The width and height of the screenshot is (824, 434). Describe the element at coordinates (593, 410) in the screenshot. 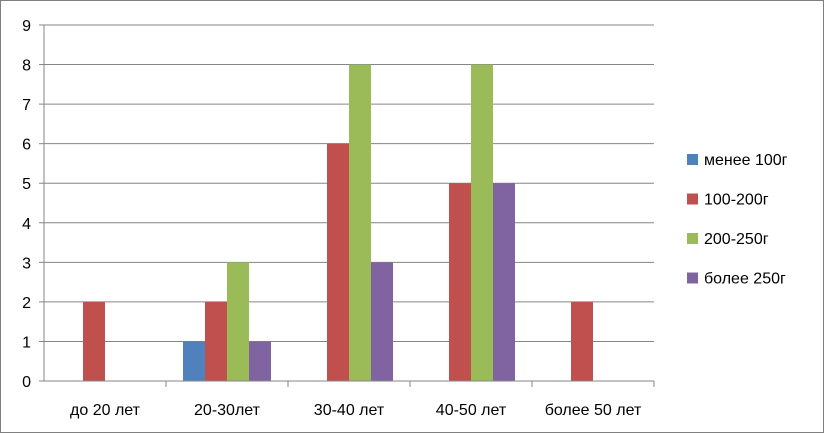

I see `x-tick-label: более 50 лет` at that location.